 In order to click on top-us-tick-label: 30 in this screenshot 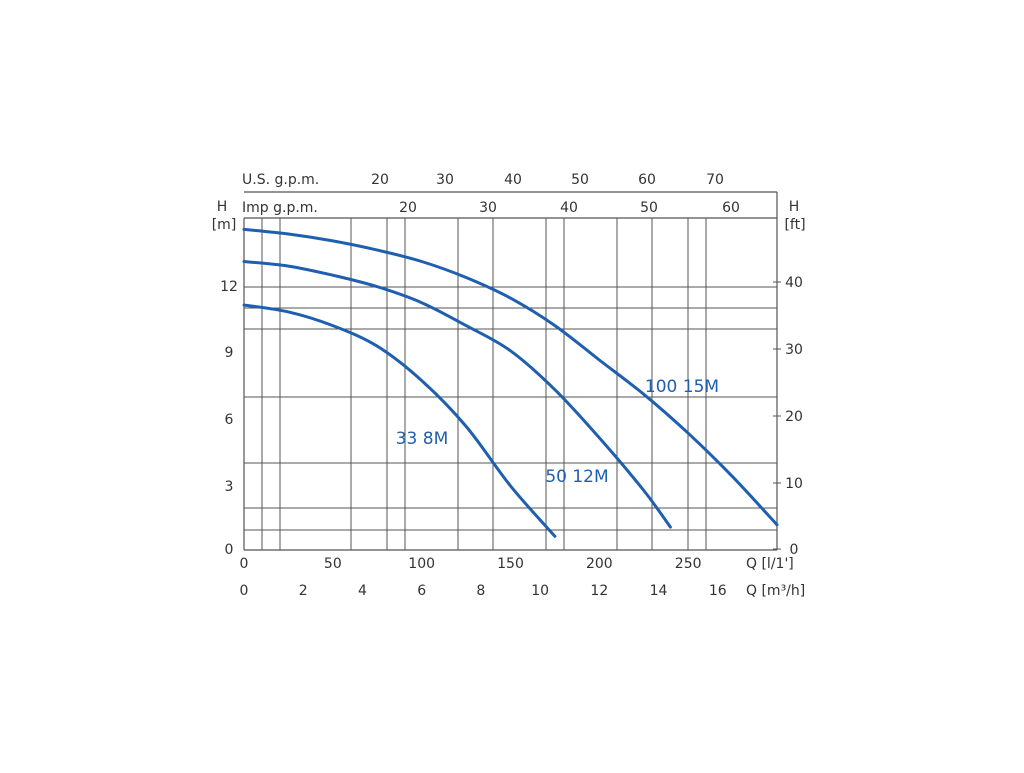, I will do `click(445, 180)`.